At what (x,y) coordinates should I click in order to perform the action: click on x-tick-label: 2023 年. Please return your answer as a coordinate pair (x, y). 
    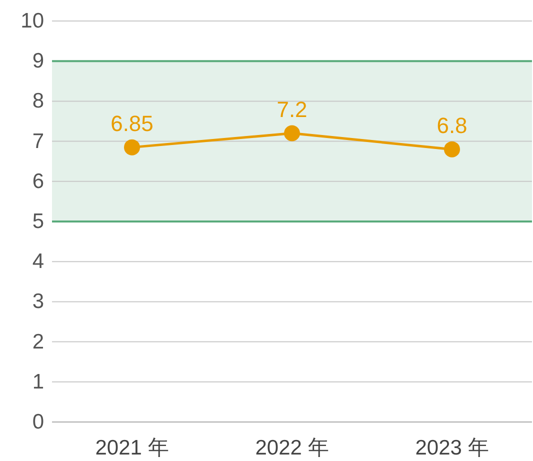
    Looking at the image, I should click on (452, 448).